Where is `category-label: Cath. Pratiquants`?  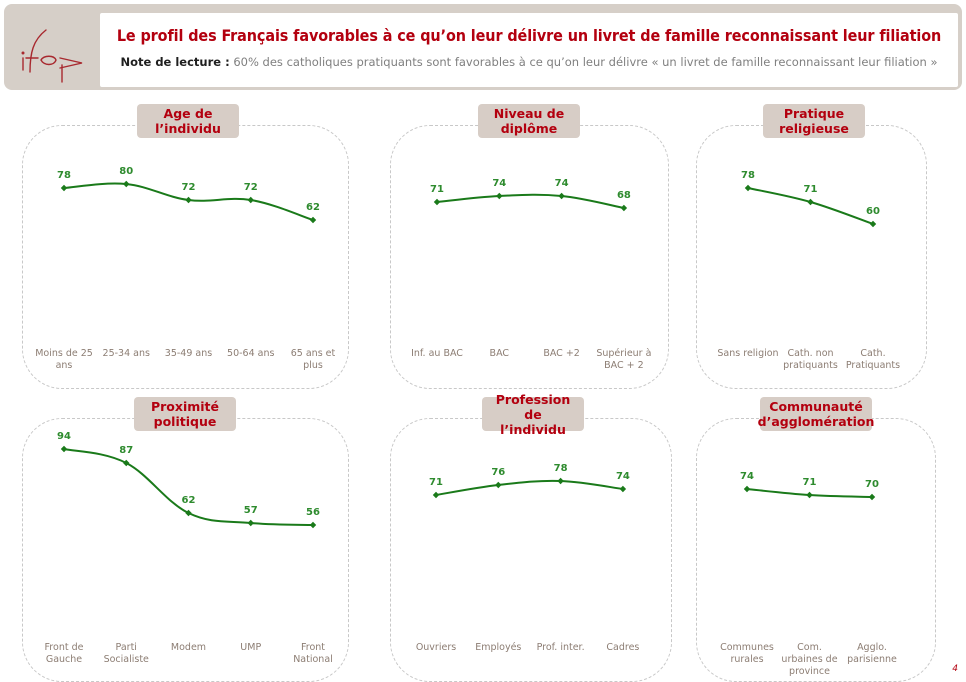
category-label: Cath. Pratiquants is located at coordinates (873, 359).